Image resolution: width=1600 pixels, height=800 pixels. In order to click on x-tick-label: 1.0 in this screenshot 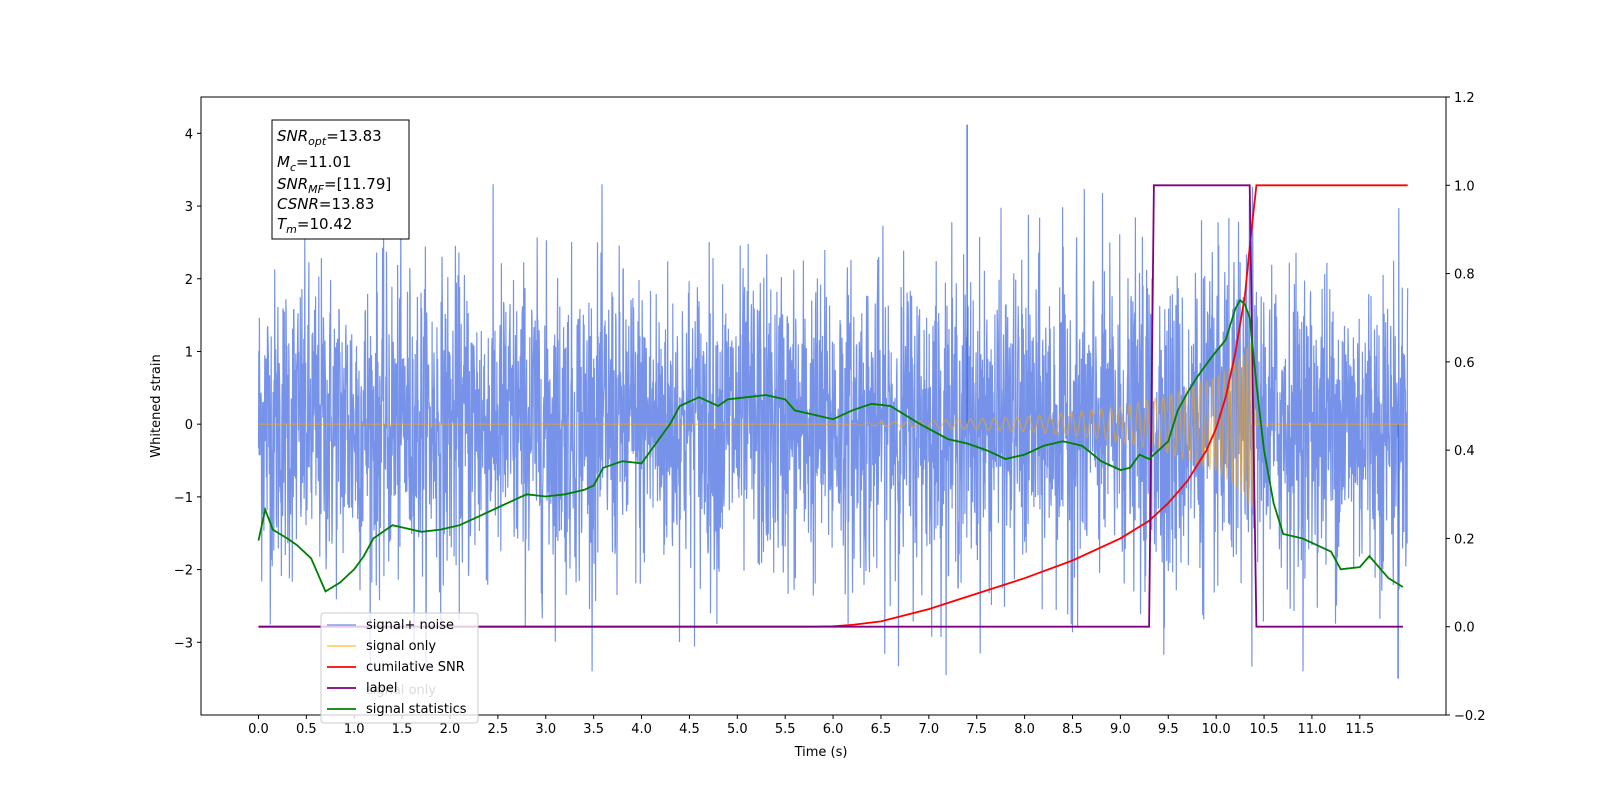, I will do `click(354, 729)`.